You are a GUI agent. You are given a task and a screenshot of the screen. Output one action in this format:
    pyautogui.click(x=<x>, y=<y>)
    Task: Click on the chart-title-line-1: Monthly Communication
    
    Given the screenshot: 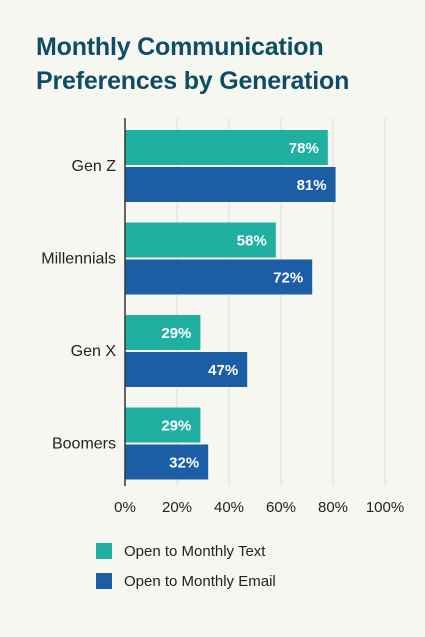 What is the action you would take?
    pyautogui.click(x=180, y=47)
    